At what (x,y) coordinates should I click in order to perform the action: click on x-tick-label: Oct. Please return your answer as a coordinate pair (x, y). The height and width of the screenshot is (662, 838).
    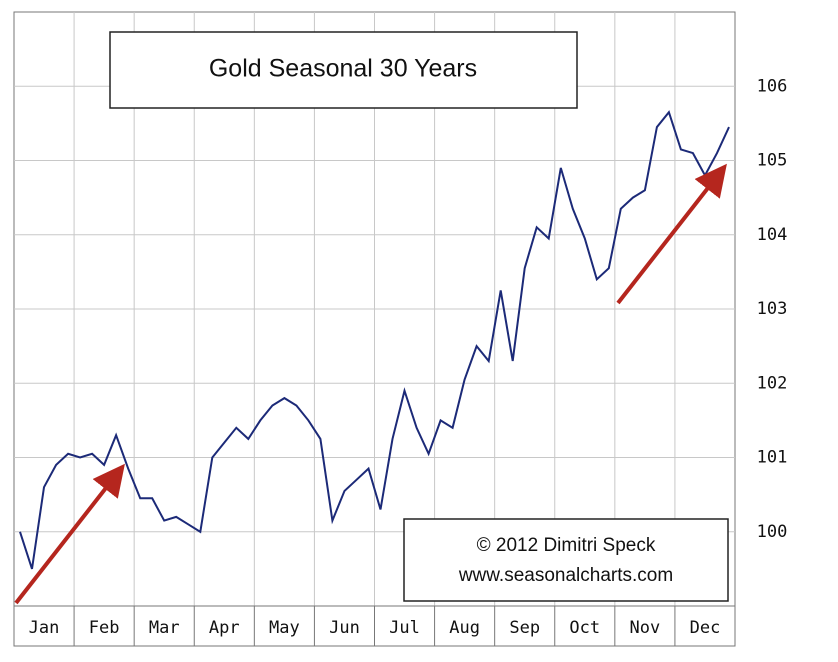
    Looking at the image, I should click on (584, 628).